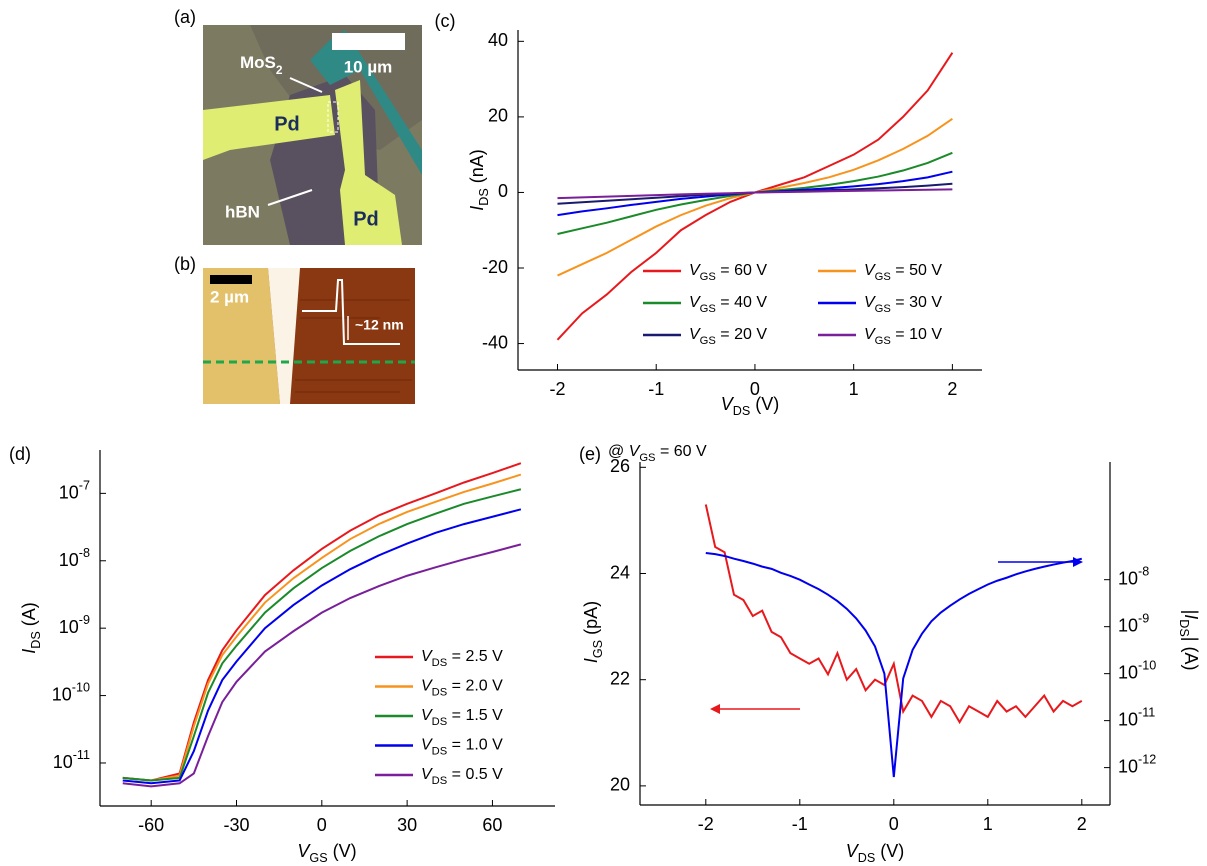 Image resolution: width=1207 pixels, height=866 pixels. Describe the element at coordinates (71, 759) in the screenshot. I see `y-tick-label: 10⁻¹¹` at that location.